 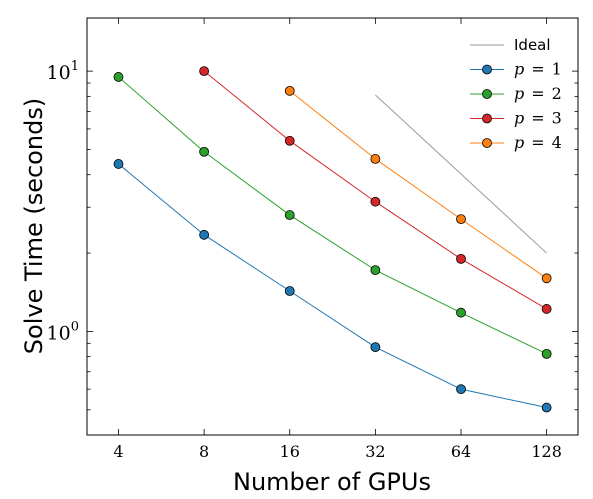 I want to click on legend-label: Ideal, so click(x=532, y=45).